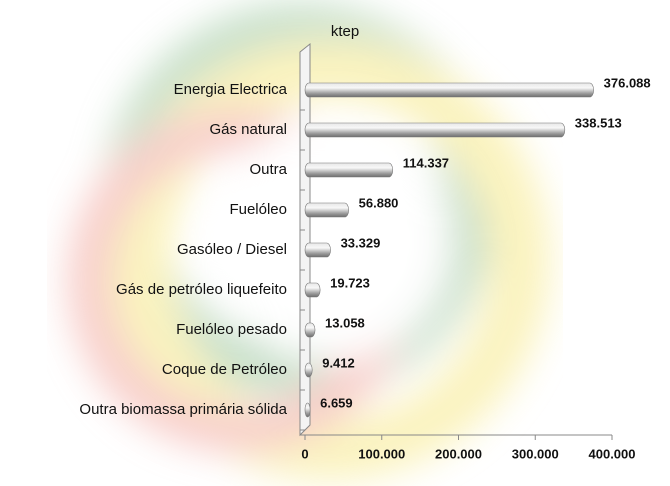 The height and width of the screenshot is (486, 670). I want to click on value-label: 56.880, so click(379, 202).